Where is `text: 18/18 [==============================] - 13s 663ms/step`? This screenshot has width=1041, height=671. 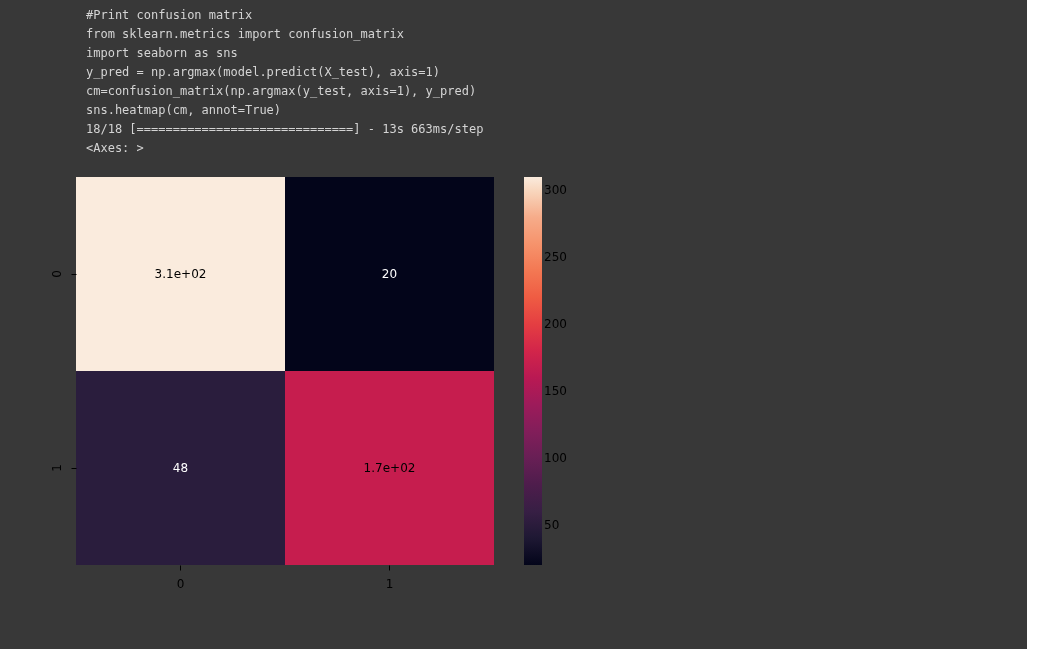
text: 18/18 [==============================] - 13s 663ms/step is located at coordinates (285, 128).